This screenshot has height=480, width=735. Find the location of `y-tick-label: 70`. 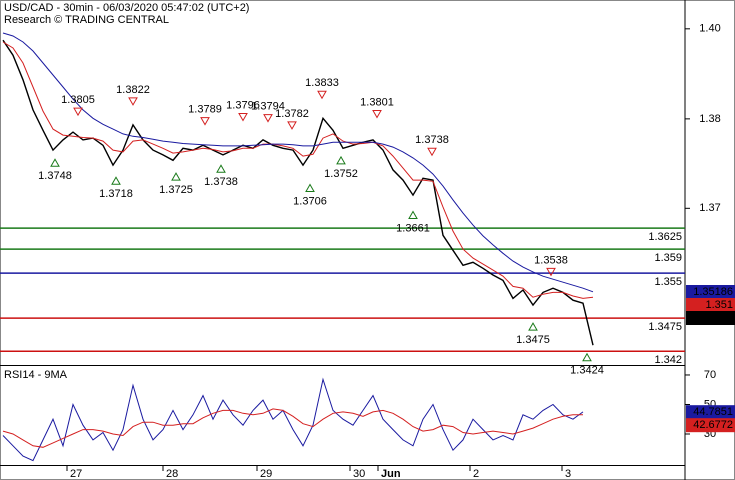

y-tick-label: 70 is located at coordinates (710, 375).